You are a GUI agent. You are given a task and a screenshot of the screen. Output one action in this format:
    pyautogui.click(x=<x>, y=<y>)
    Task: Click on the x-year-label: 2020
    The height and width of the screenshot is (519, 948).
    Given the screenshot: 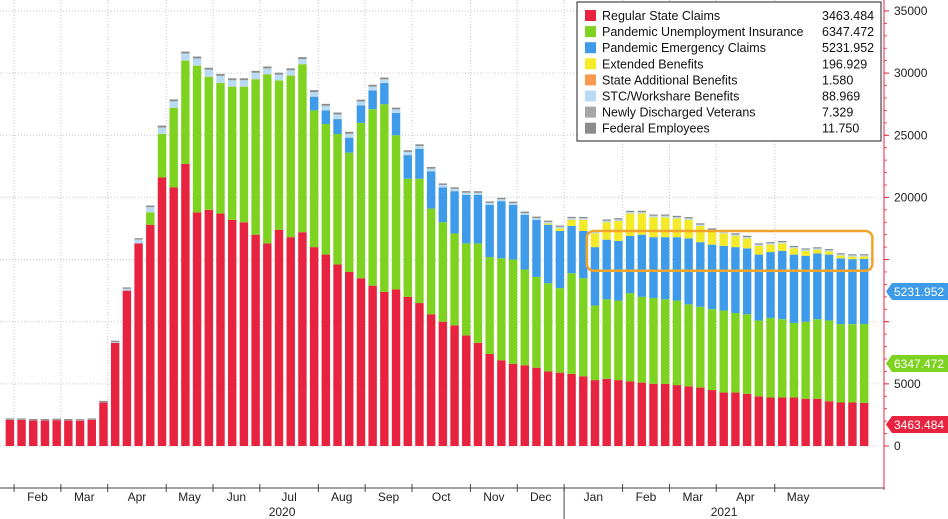 What is the action you would take?
    pyautogui.click(x=282, y=512)
    